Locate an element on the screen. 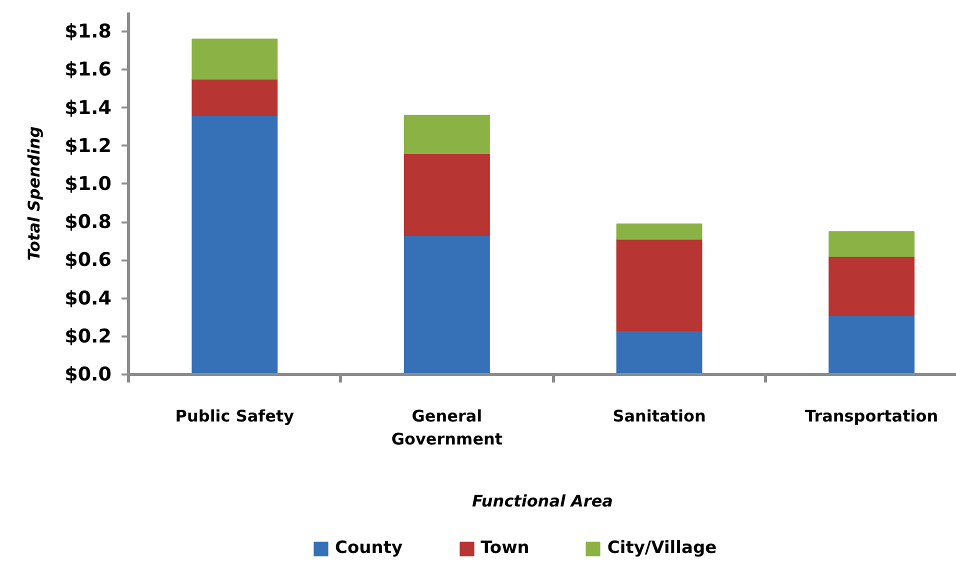 Image resolution: width=956 pixels, height=569 pixels. legend-label: City/Village is located at coordinates (662, 548).